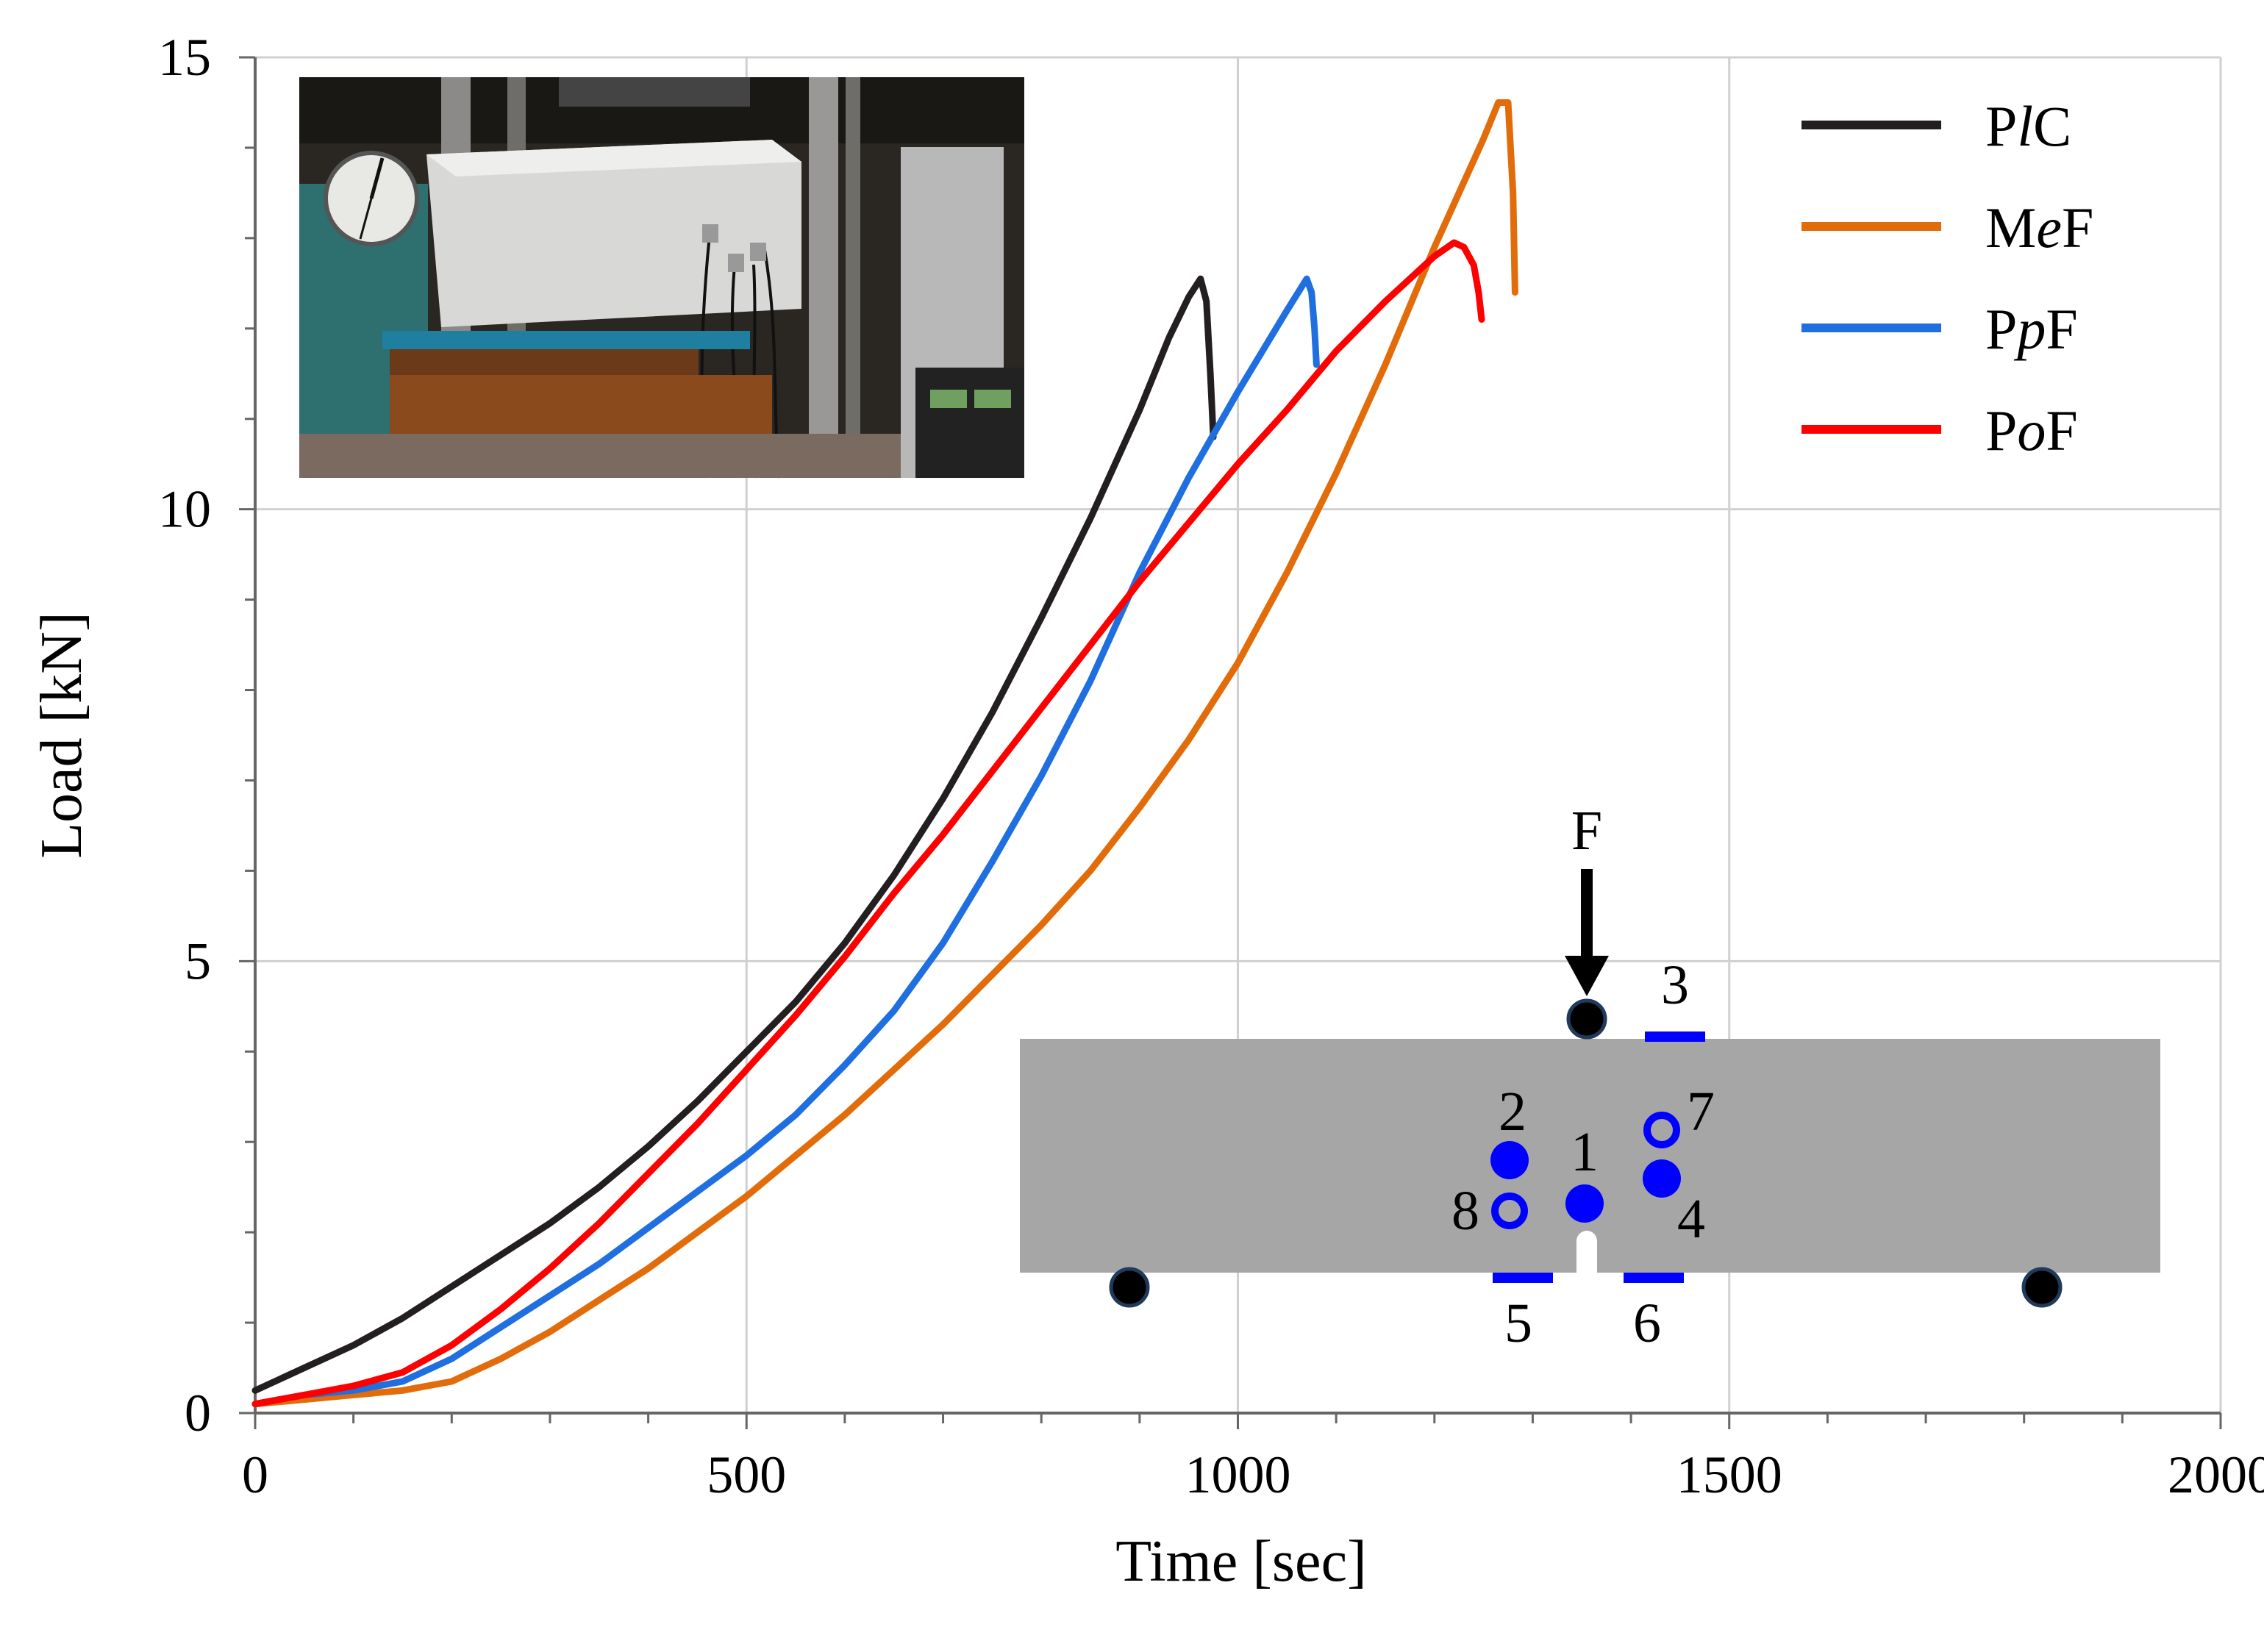 The height and width of the screenshot is (1652, 2264). What do you see at coordinates (1587, 976) in the screenshot?
I see `force-arrow-icon` at bounding box center [1587, 976].